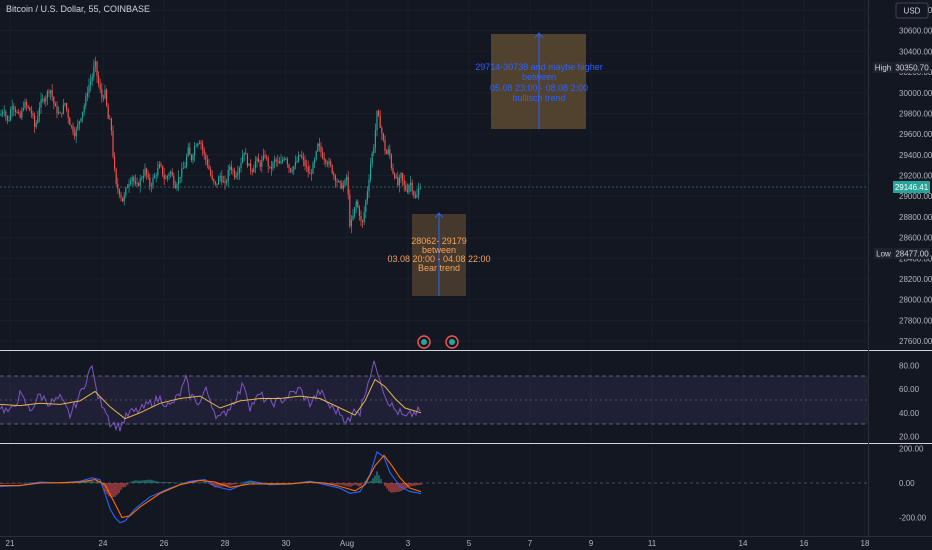  What do you see at coordinates (909, 413) in the screenshot?
I see `rsi-tick-label: 40.00` at bounding box center [909, 413].